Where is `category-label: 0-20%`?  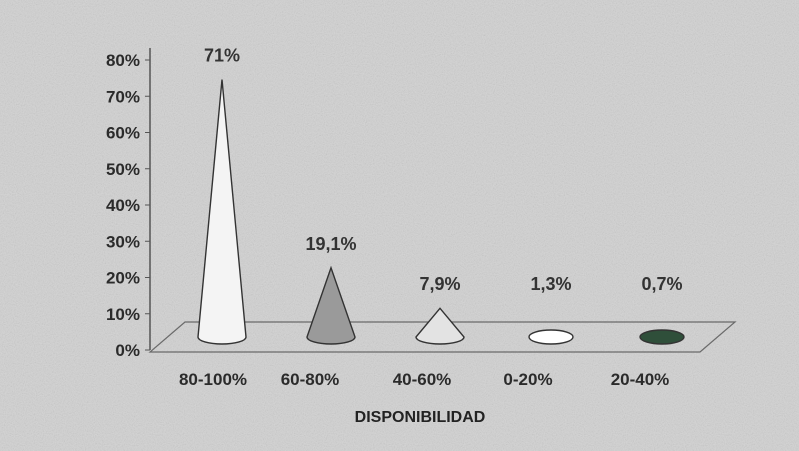
category-label: 0-20% is located at coordinates (527, 379).